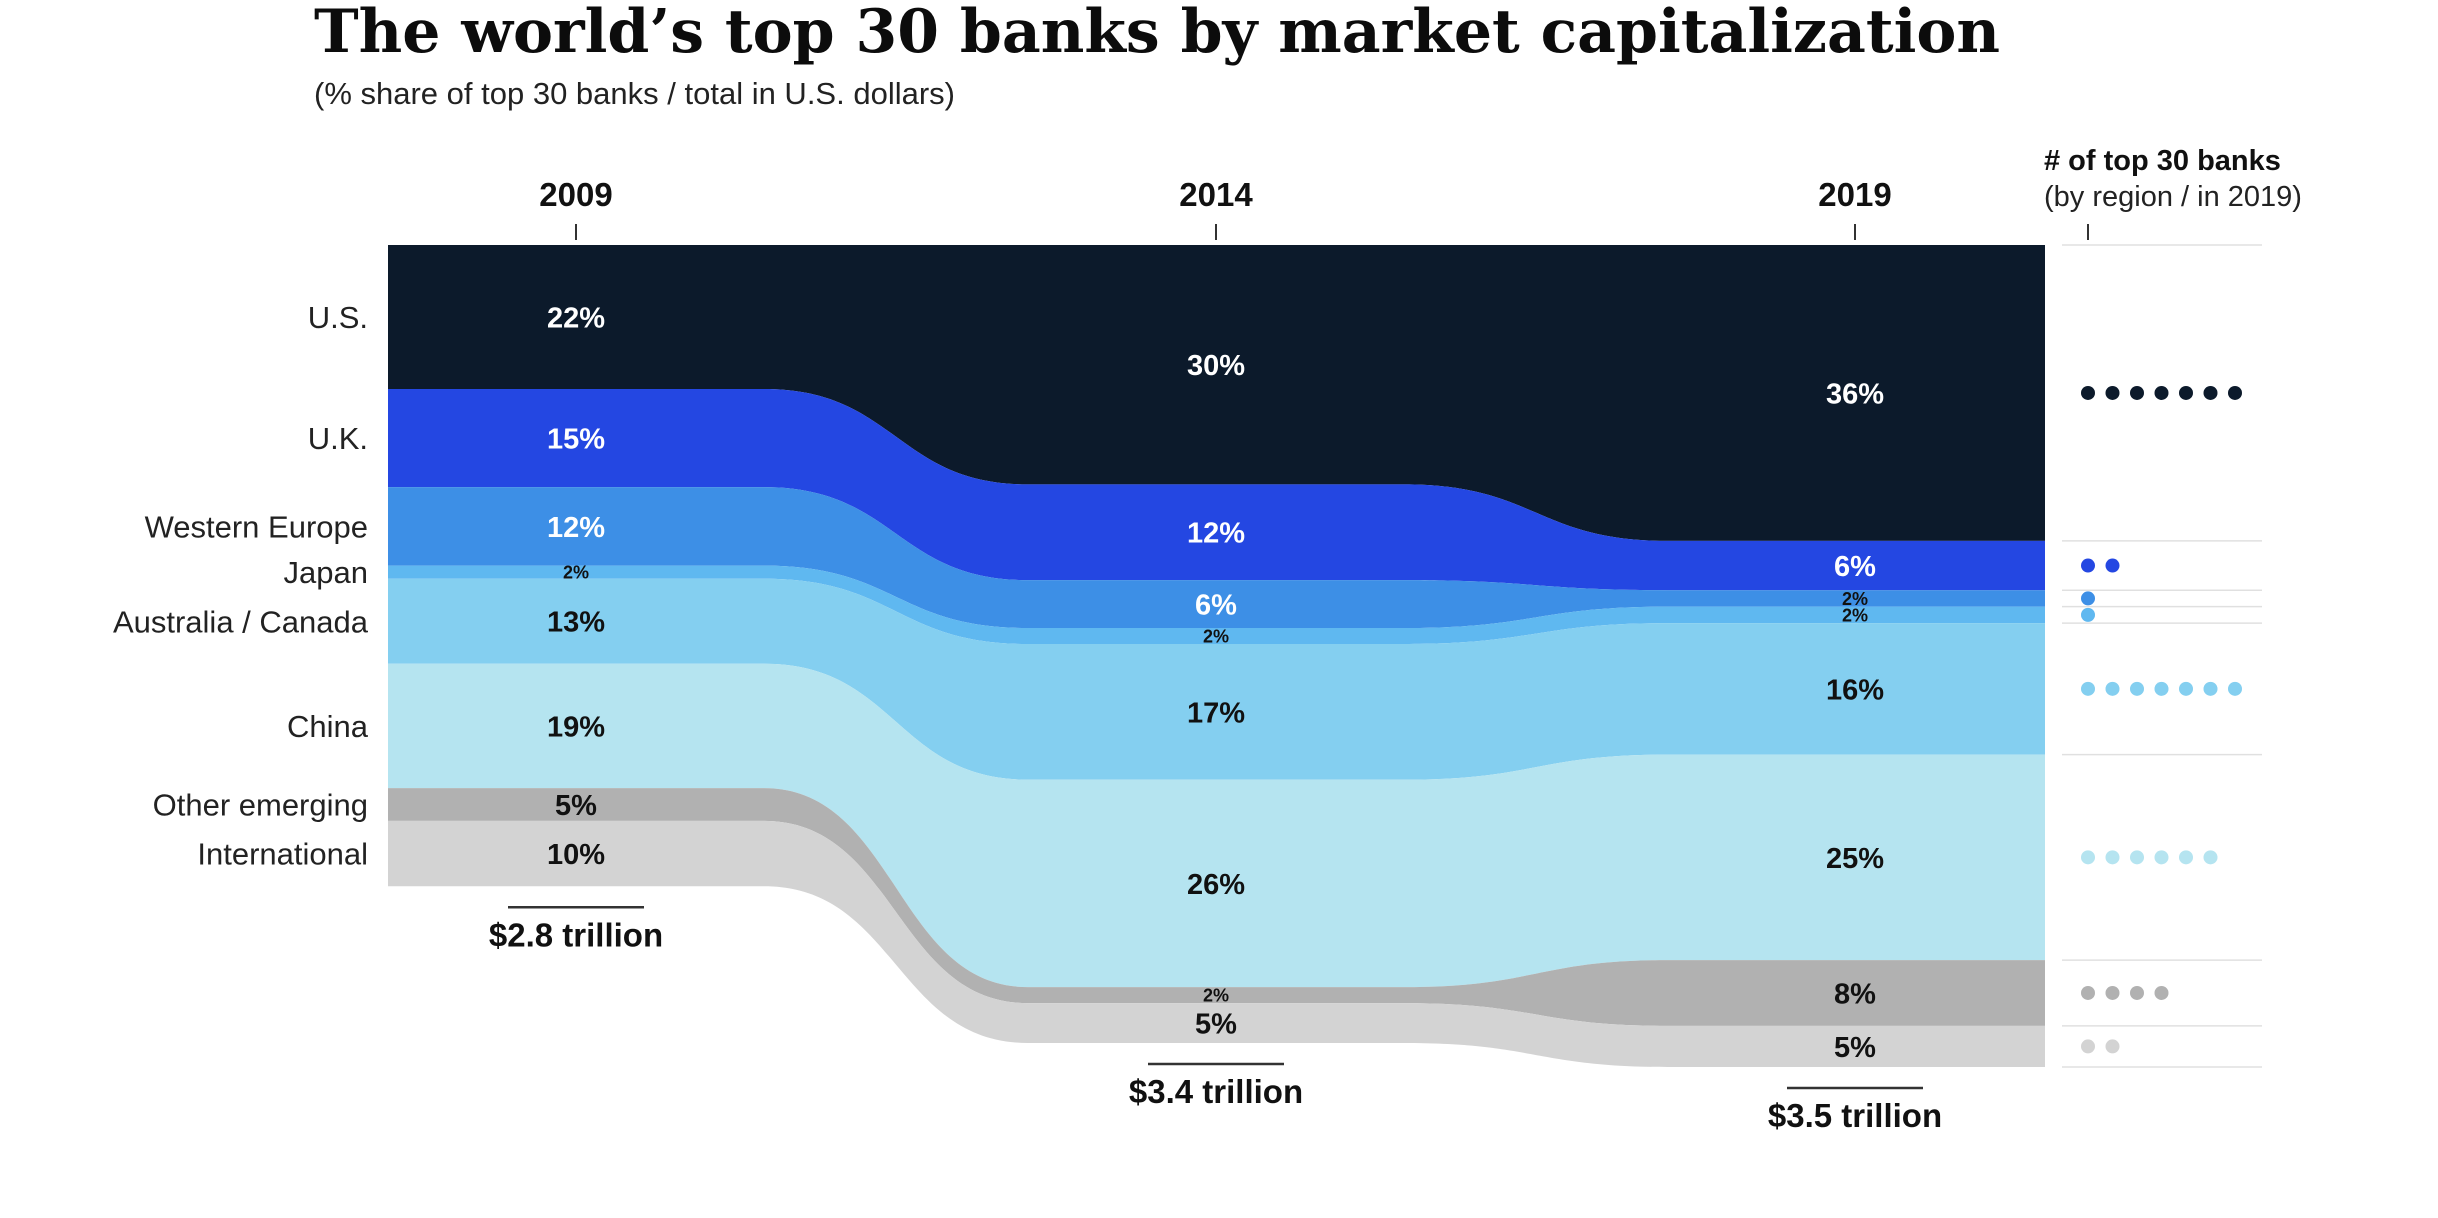  Describe the element at coordinates (1216, 996) in the screenshot. I see `value-label-other-emerging-2014: 2%` at that location.